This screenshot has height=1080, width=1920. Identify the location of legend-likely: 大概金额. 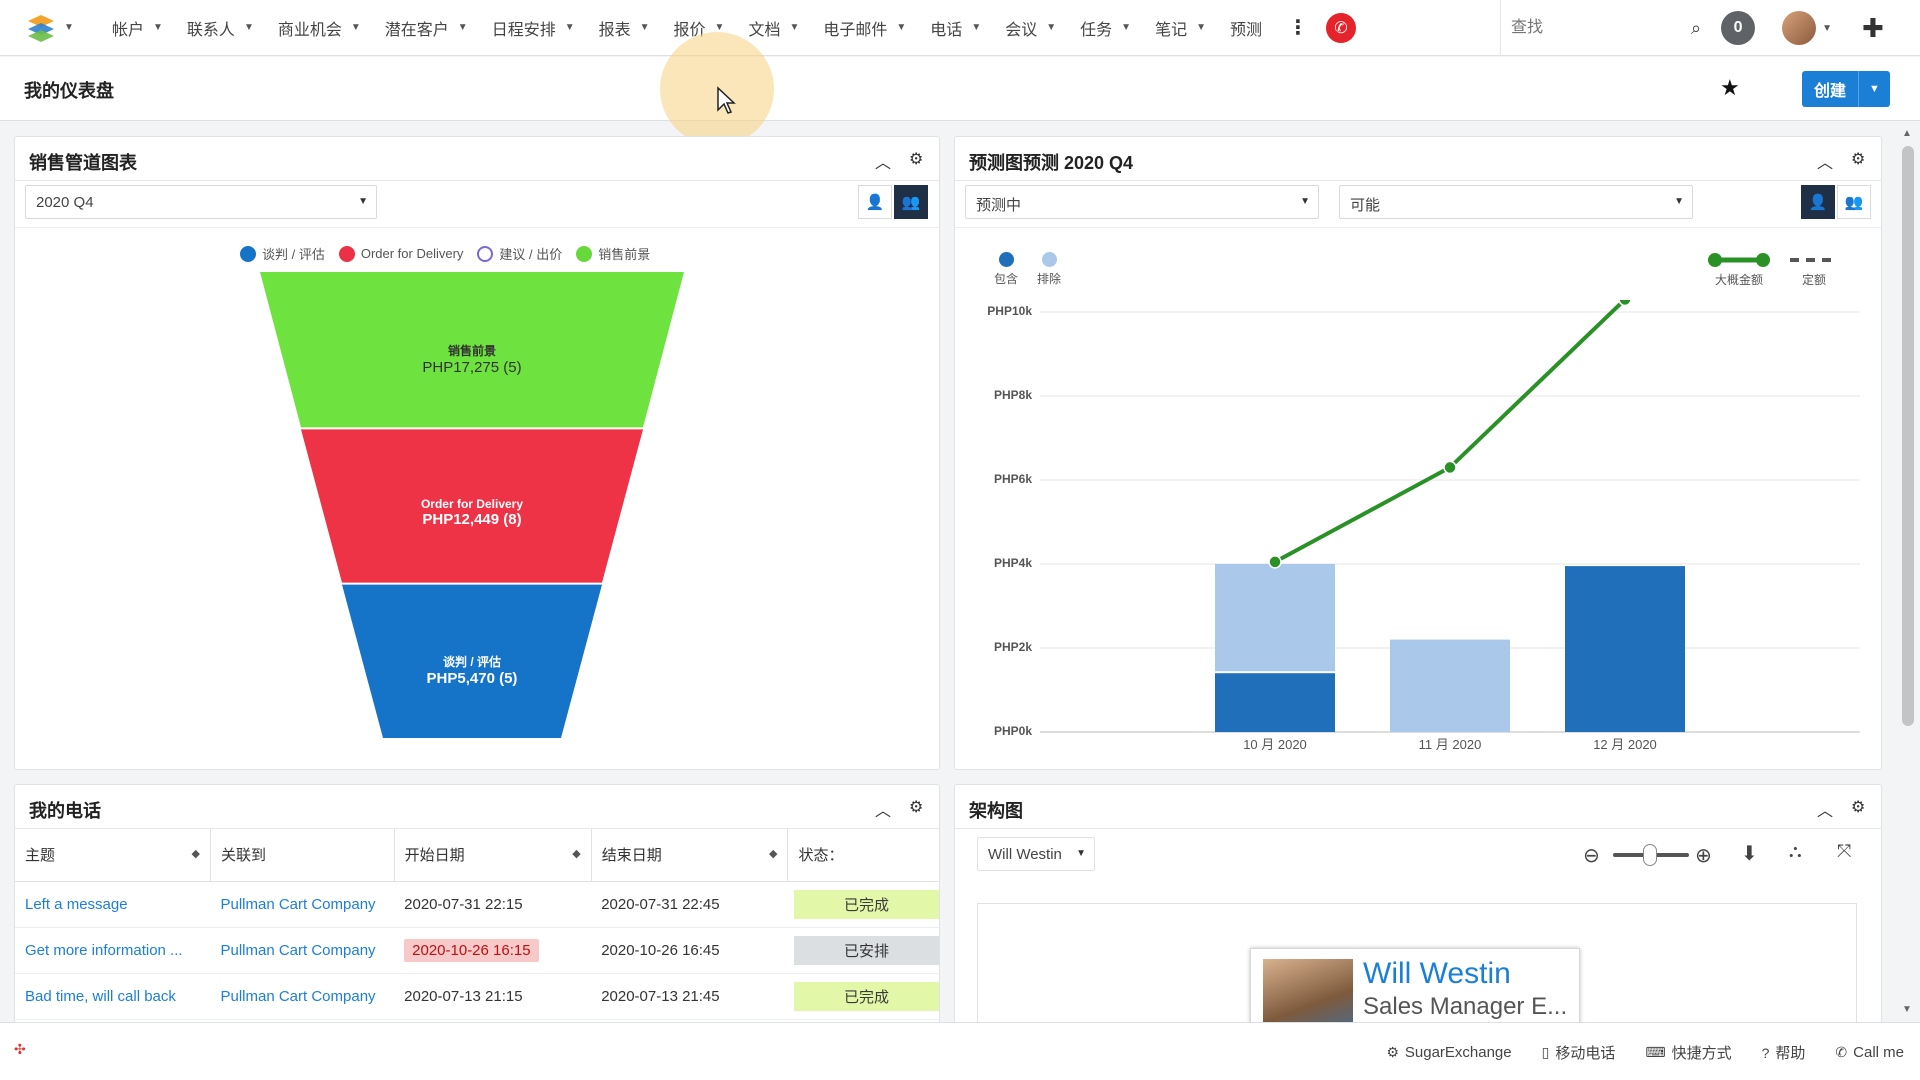
(1739, 270).